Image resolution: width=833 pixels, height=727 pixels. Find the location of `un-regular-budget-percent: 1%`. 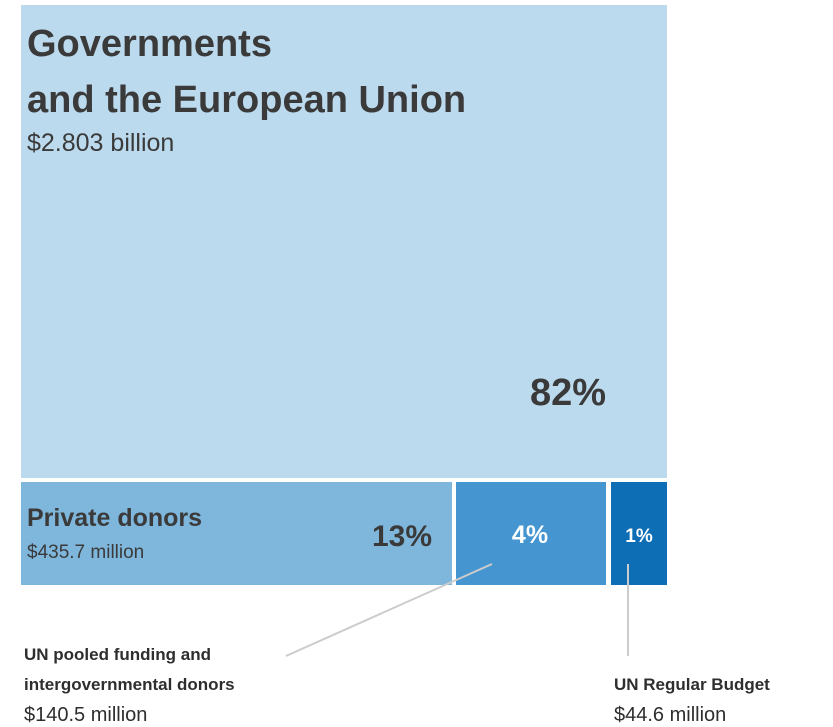

un-regular-budget-percent: 1% is located at coordinates (639, 536).